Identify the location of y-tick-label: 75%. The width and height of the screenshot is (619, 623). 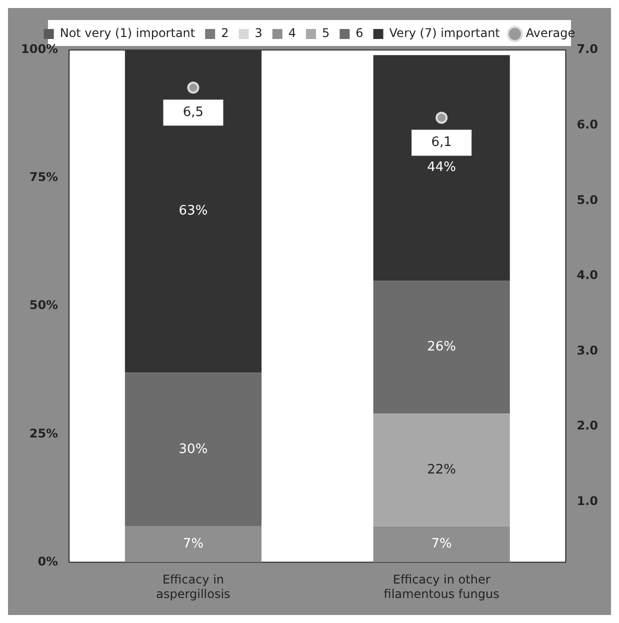
(43, 177).